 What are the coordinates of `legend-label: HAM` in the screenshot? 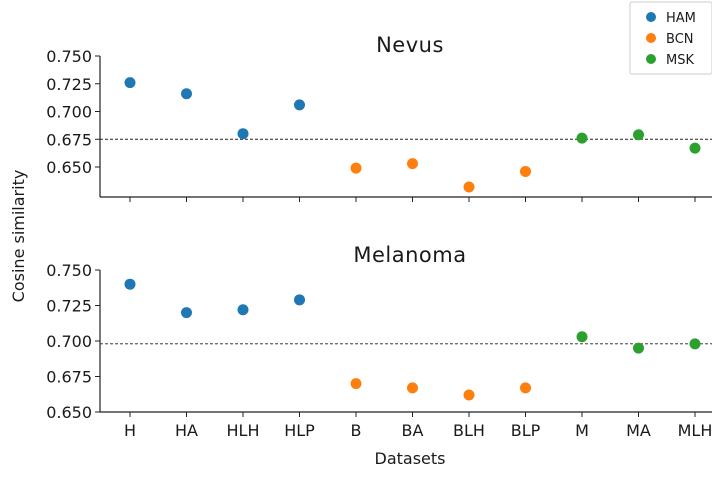 It's located at (681, 18).